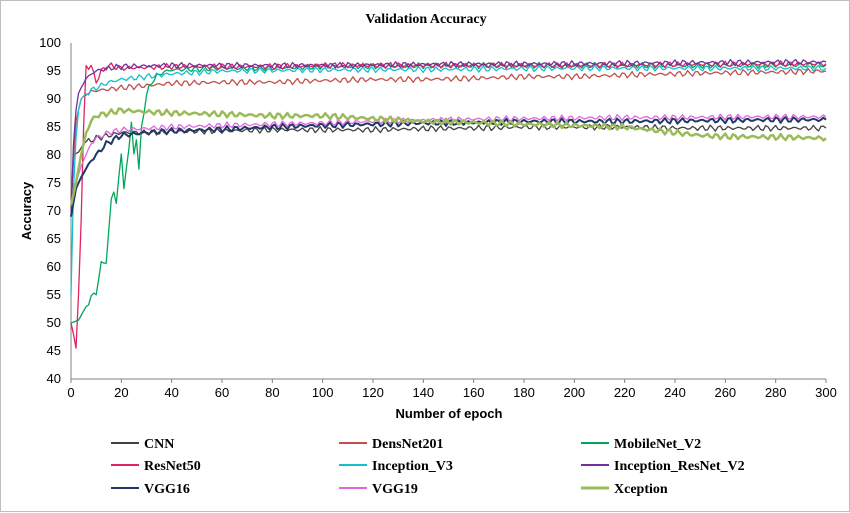 This screenshot has height=513, width=850. I want to click on x-tick-label: 240, so click(675, 392).